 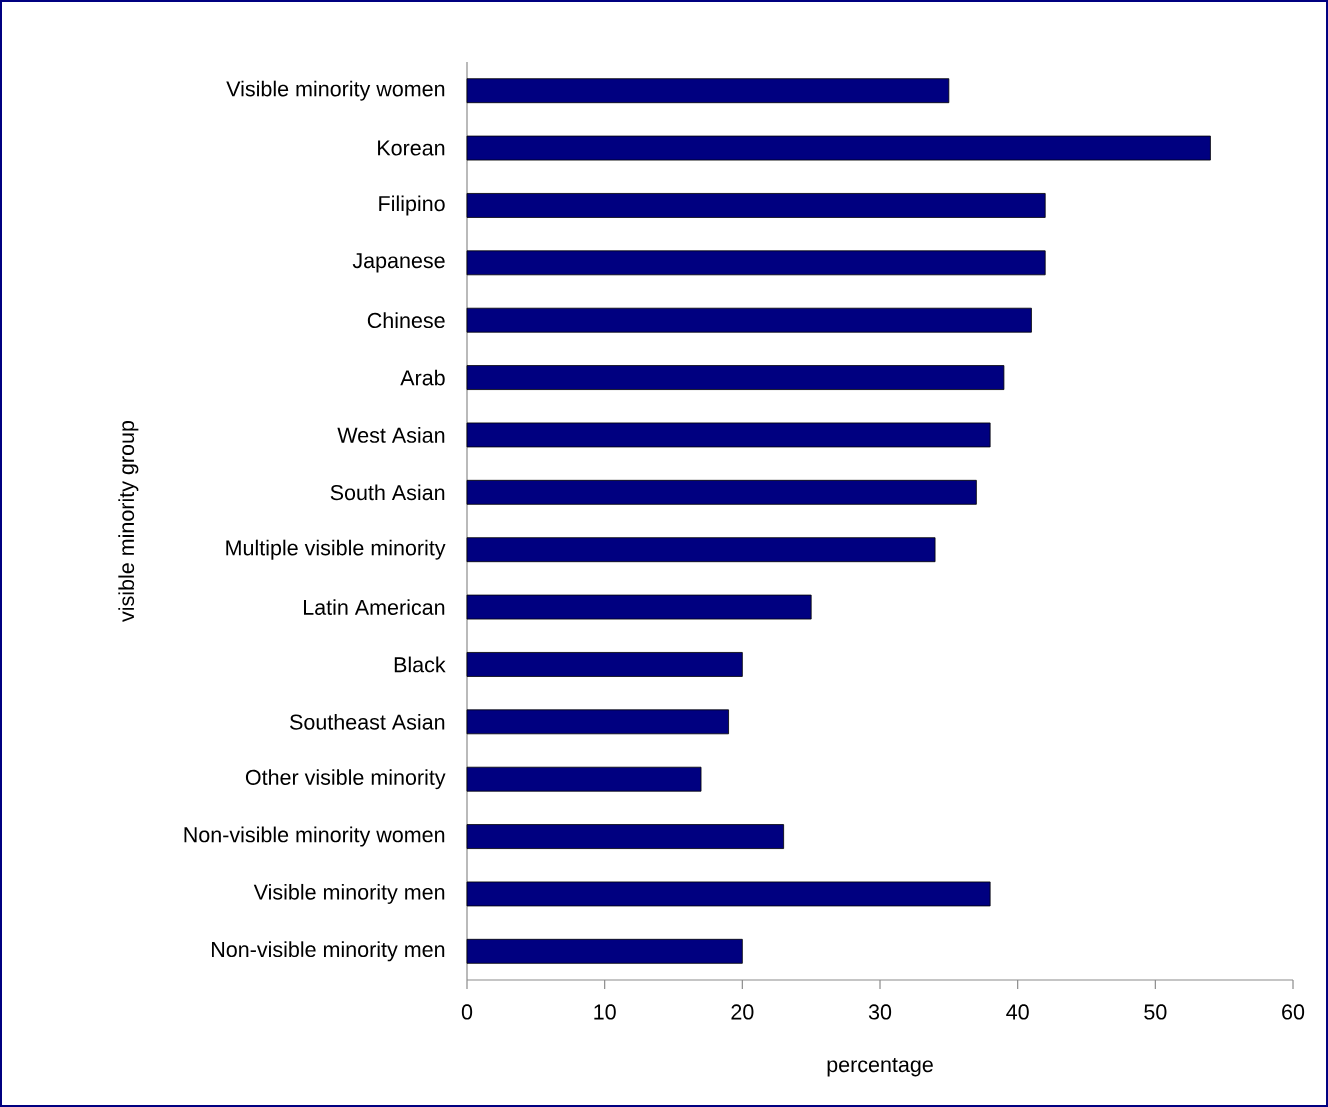 I want to click on y-tick-label: Filipino, so click(x=412, y=205).